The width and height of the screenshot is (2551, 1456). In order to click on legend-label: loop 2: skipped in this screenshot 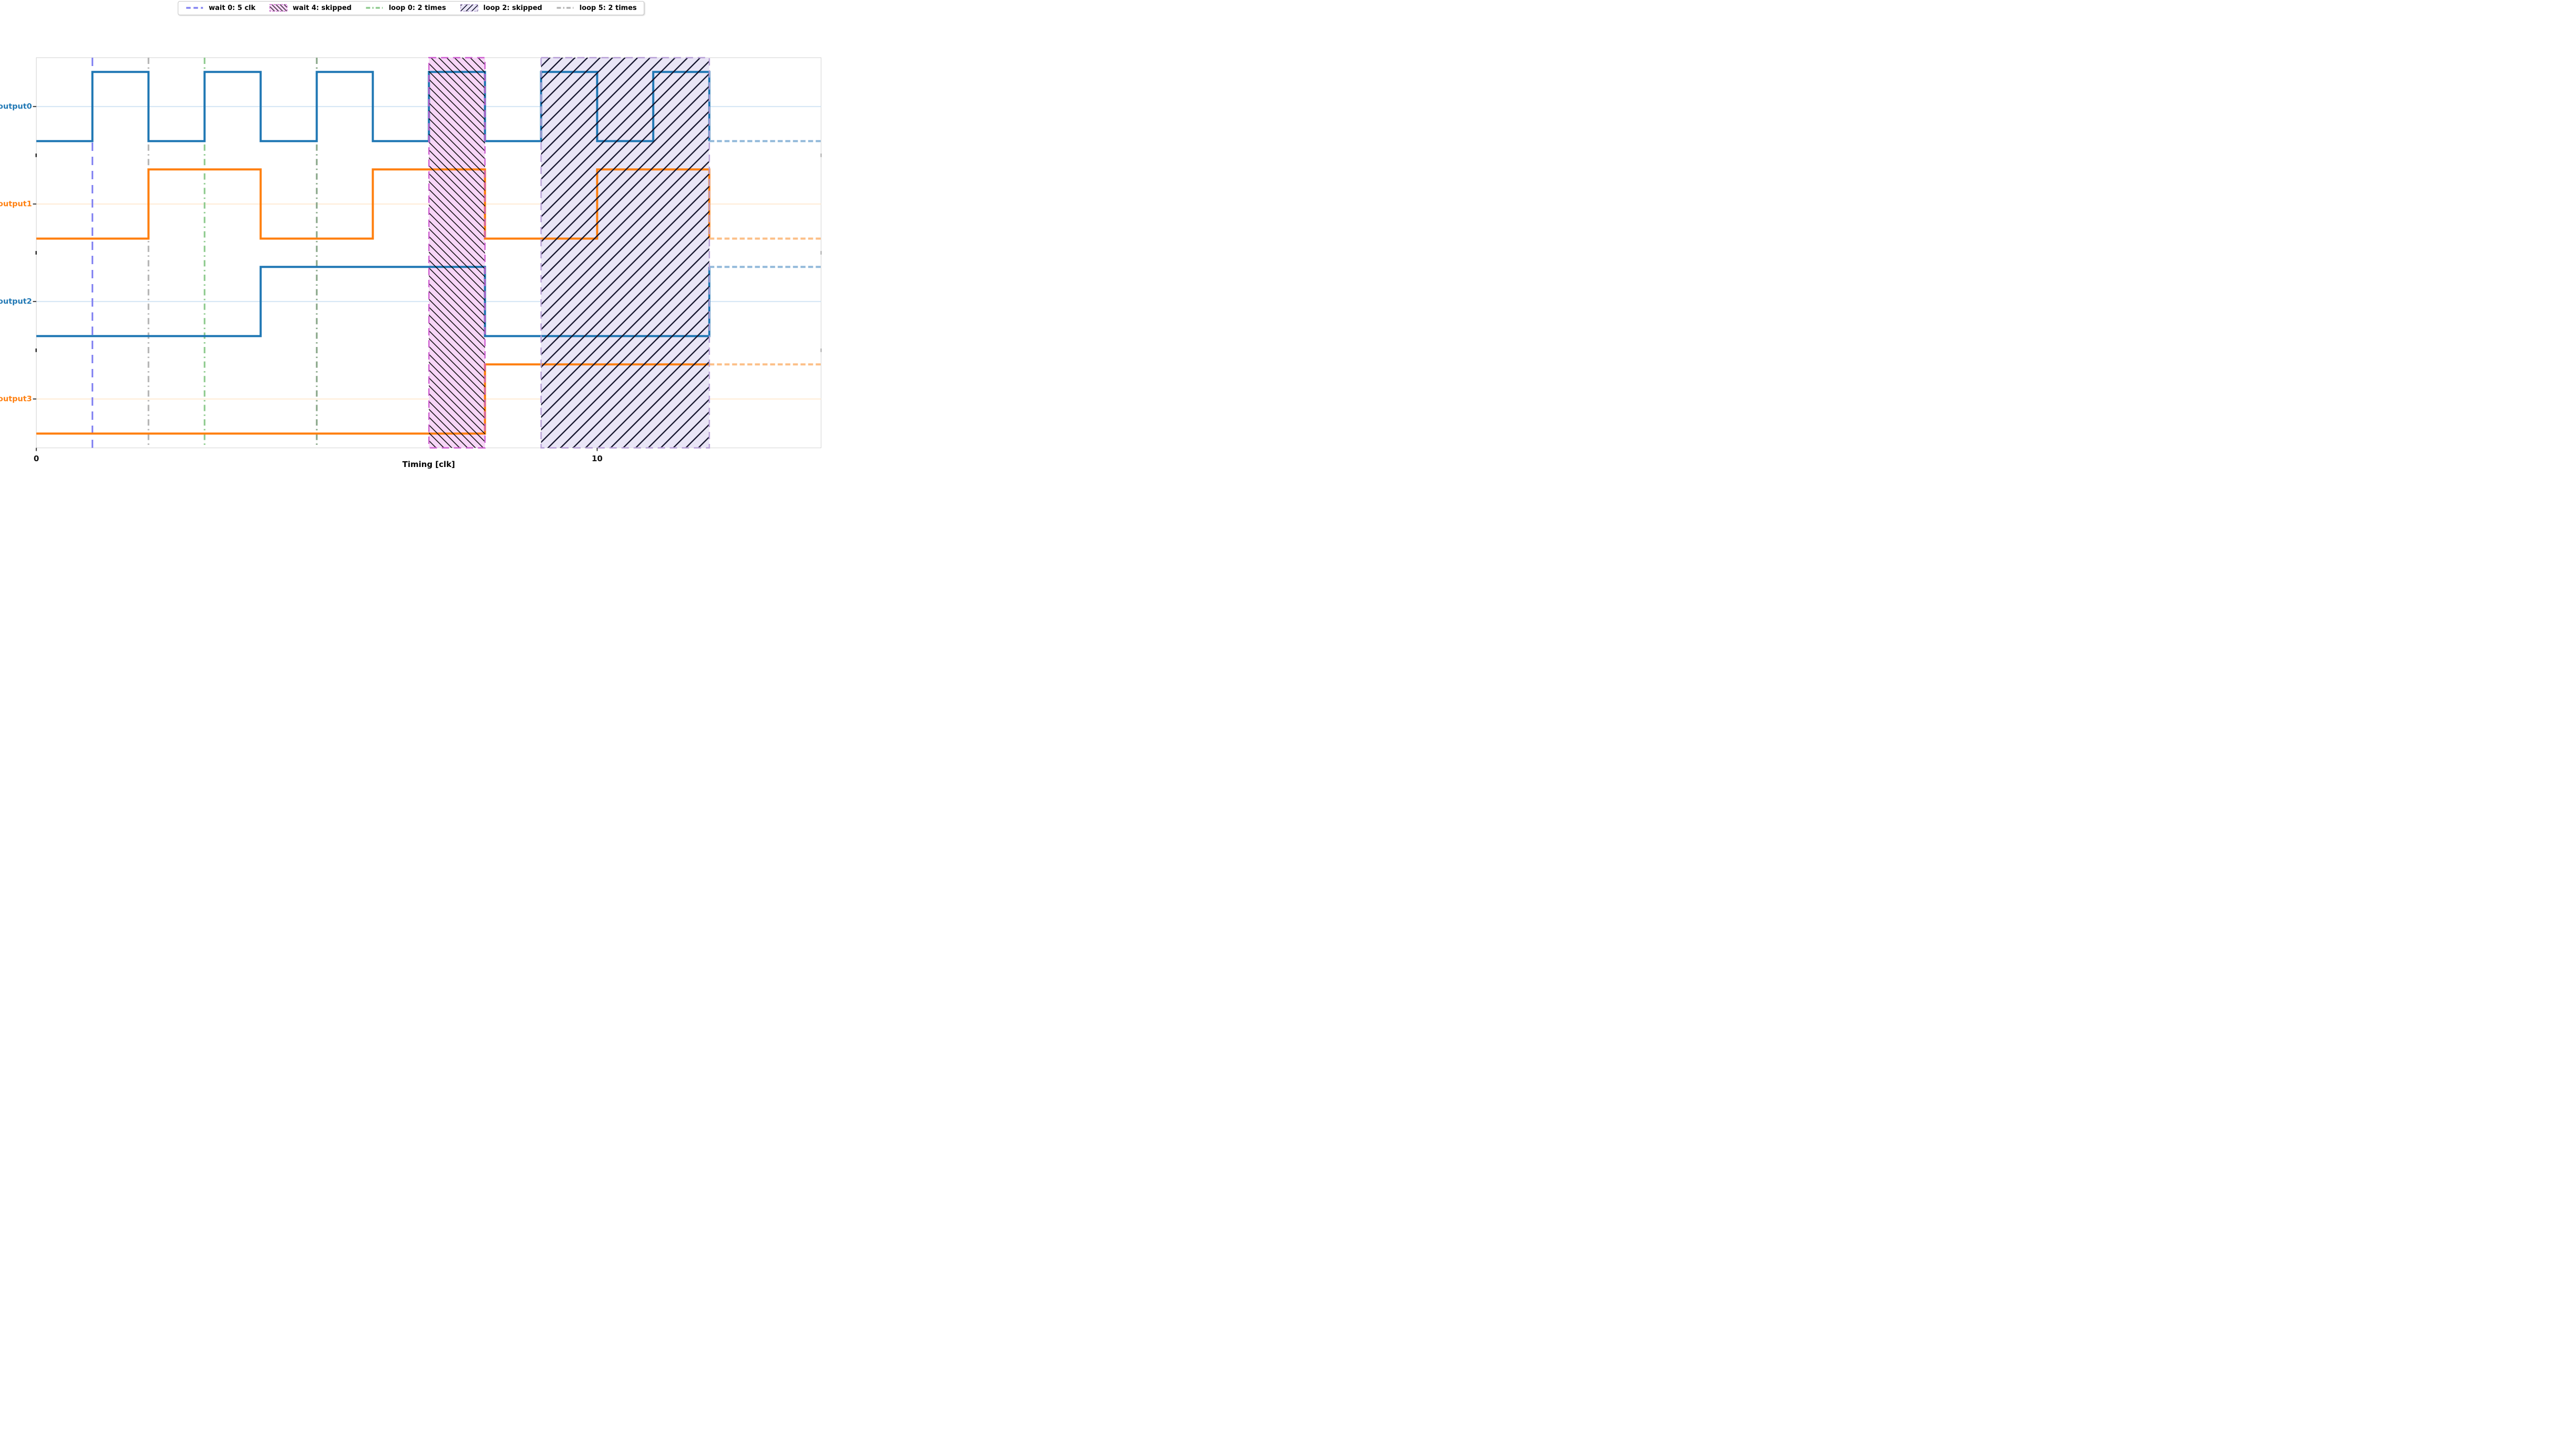, I will do `click(512, 8)`.